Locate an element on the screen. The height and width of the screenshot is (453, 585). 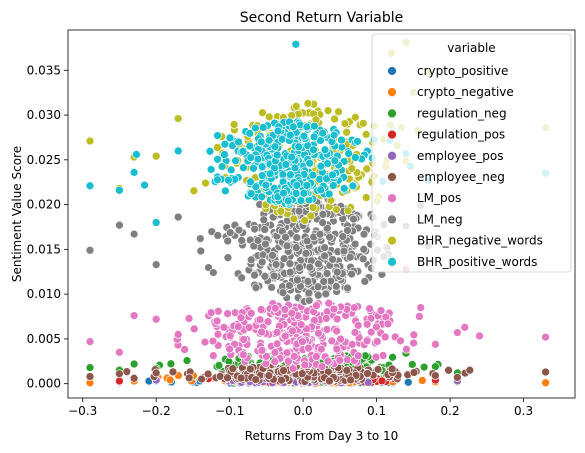
y-tick-label: 0.025 is located at coordinates (44, 160).